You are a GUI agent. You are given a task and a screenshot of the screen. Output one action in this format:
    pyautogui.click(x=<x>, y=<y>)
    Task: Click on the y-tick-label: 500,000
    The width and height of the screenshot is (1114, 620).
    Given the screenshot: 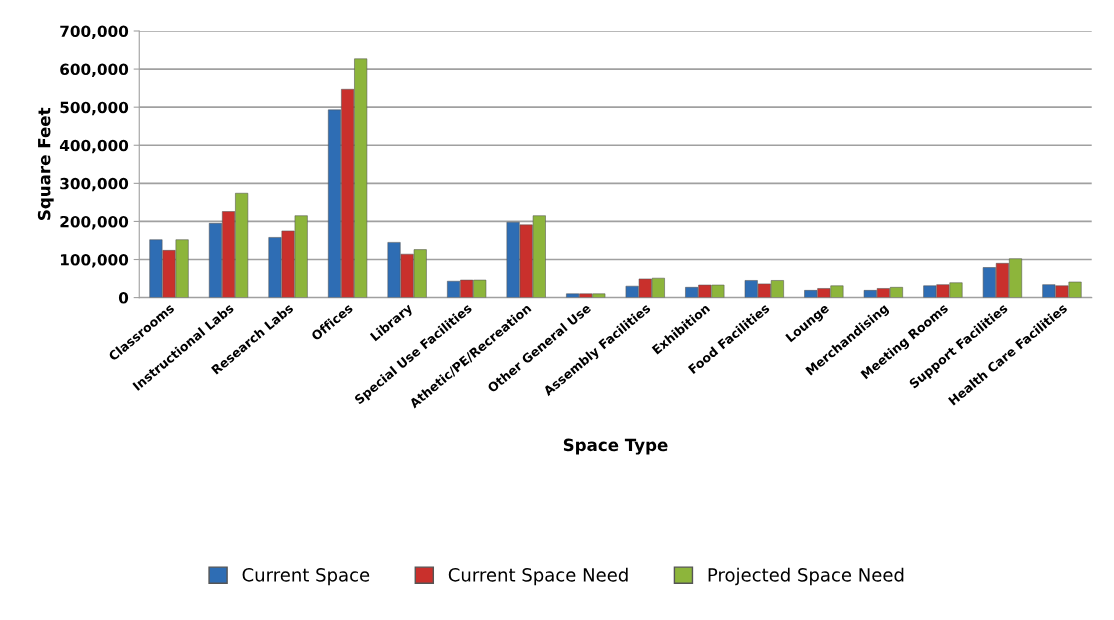 What is the action you would take?
    pyautogui.click(x=94, y=108)
    